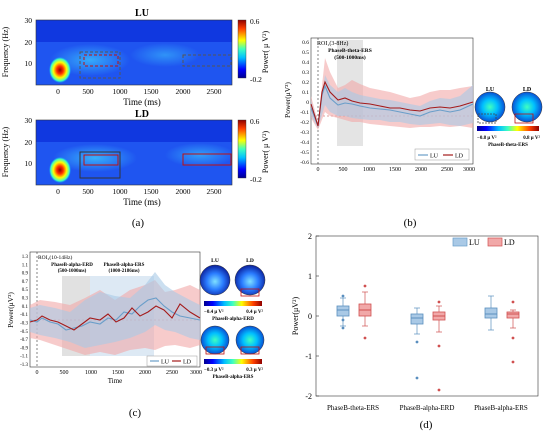 The image size is (550, 438). Describe the element at coordinates (25, 257) in the screenshot. I see `ytick-label: 1.3` at that location.